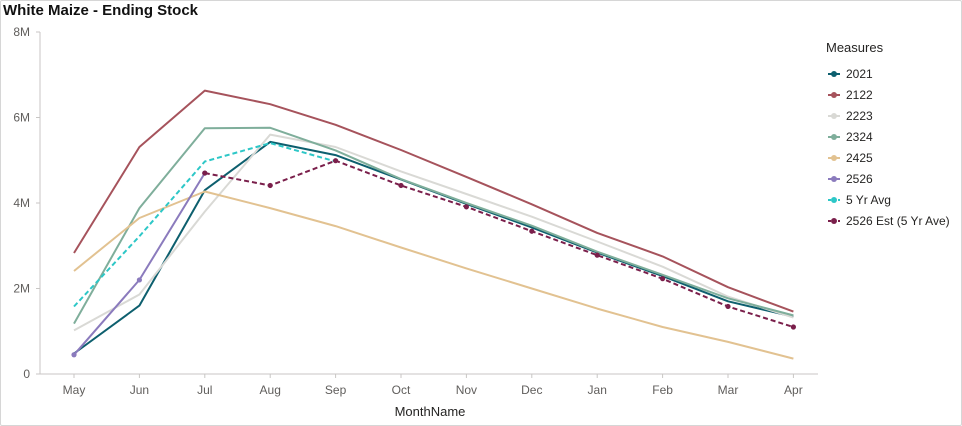  I want to click on legend-item-2526: 2526, so click(850, 179).